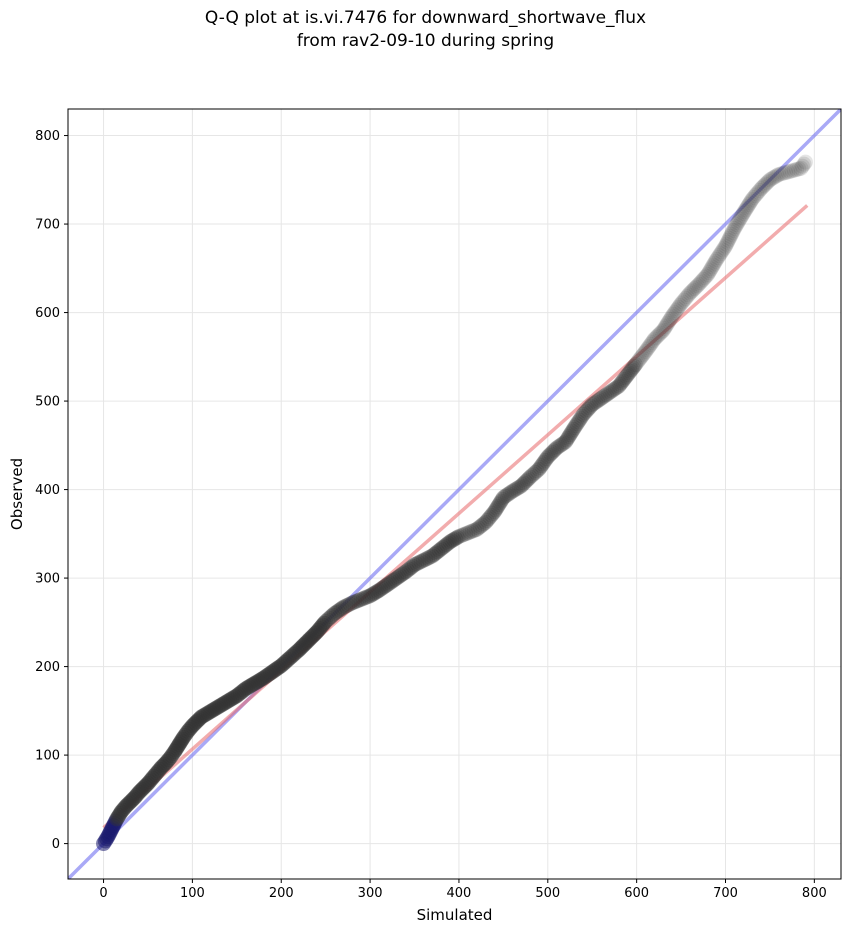  What do you see at coordinates (47, 313) in the screenshot?
I see `y-tick-label: 600` at bounding box center [47, 313].